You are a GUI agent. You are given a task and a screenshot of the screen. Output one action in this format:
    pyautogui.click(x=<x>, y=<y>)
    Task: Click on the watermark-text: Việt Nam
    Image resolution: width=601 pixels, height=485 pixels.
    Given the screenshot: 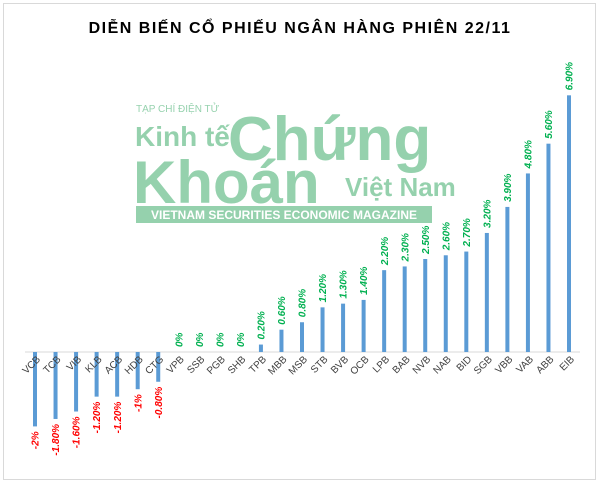 What is the action you would take?
    pyautogui.click(x=400, y=187)
    